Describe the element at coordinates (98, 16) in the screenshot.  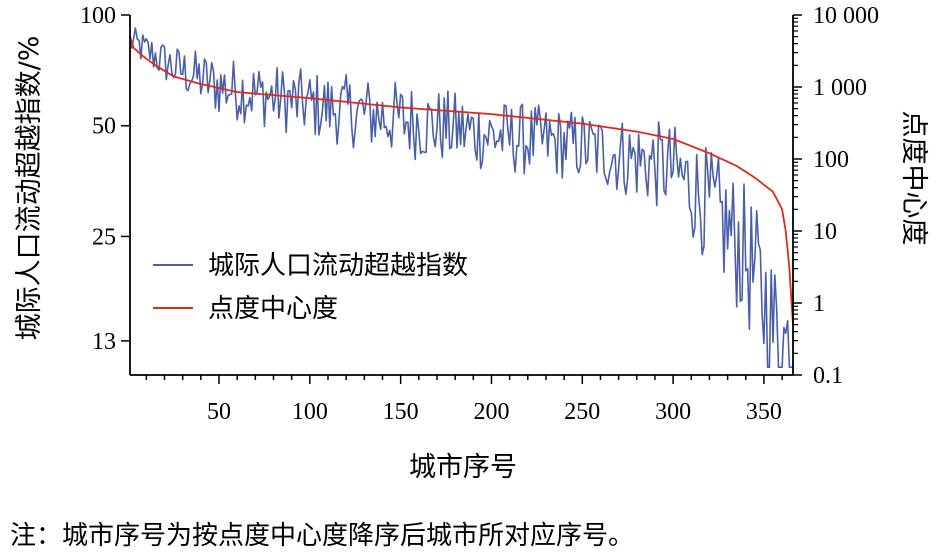
I see `y-left-tick-label: 100` at that location.